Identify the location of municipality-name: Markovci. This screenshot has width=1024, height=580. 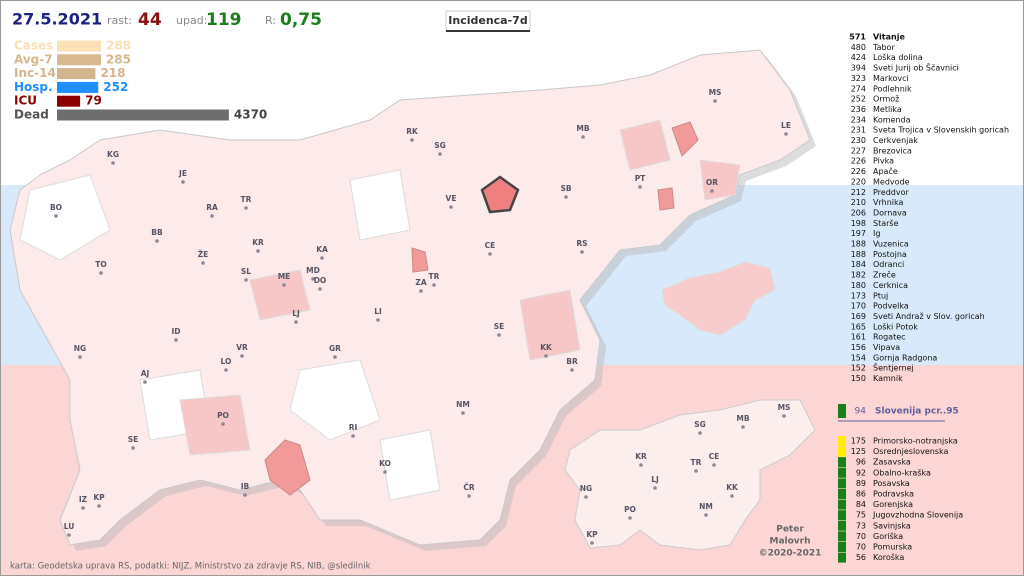
(891, 78).